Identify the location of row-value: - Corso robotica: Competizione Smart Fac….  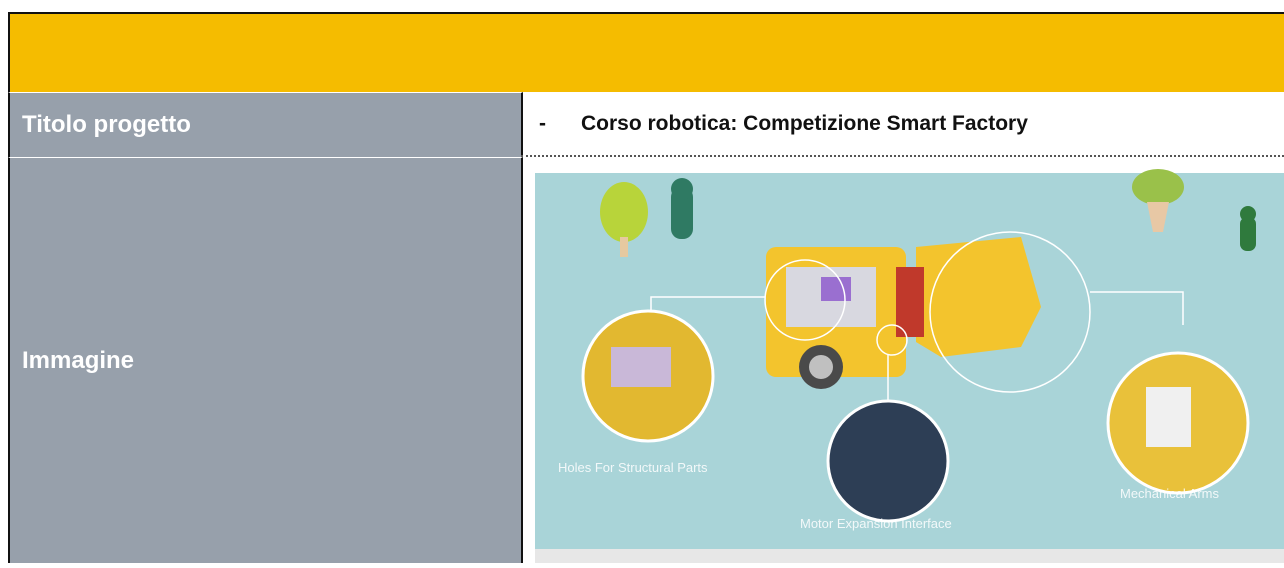
(902, 124).